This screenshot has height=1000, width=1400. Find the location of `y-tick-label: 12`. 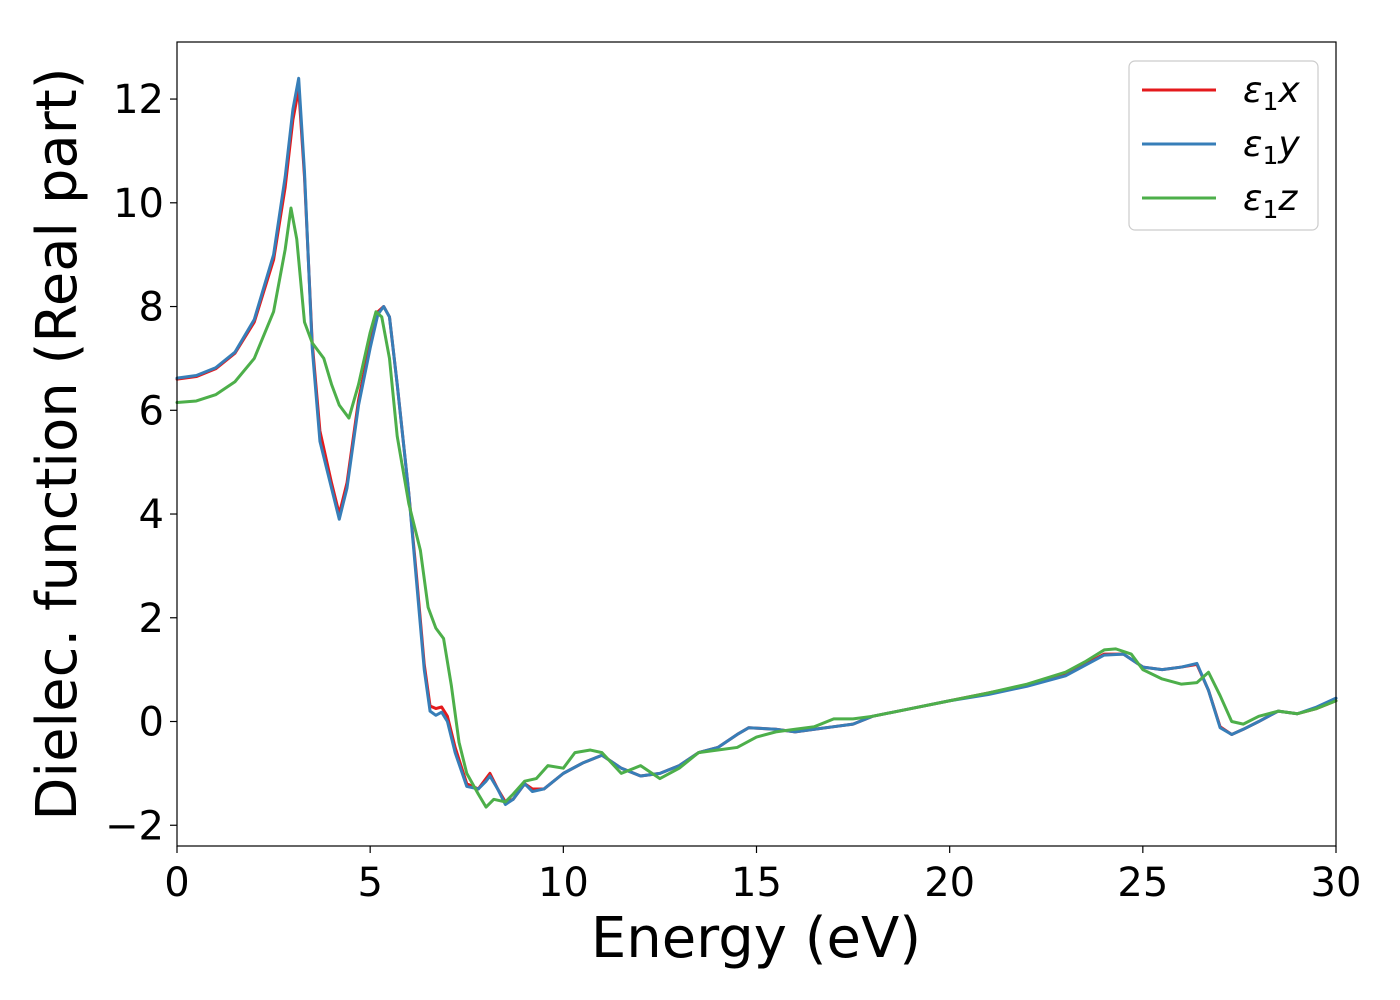

y-tick-label: 12 is located at coordinates (138, 100).